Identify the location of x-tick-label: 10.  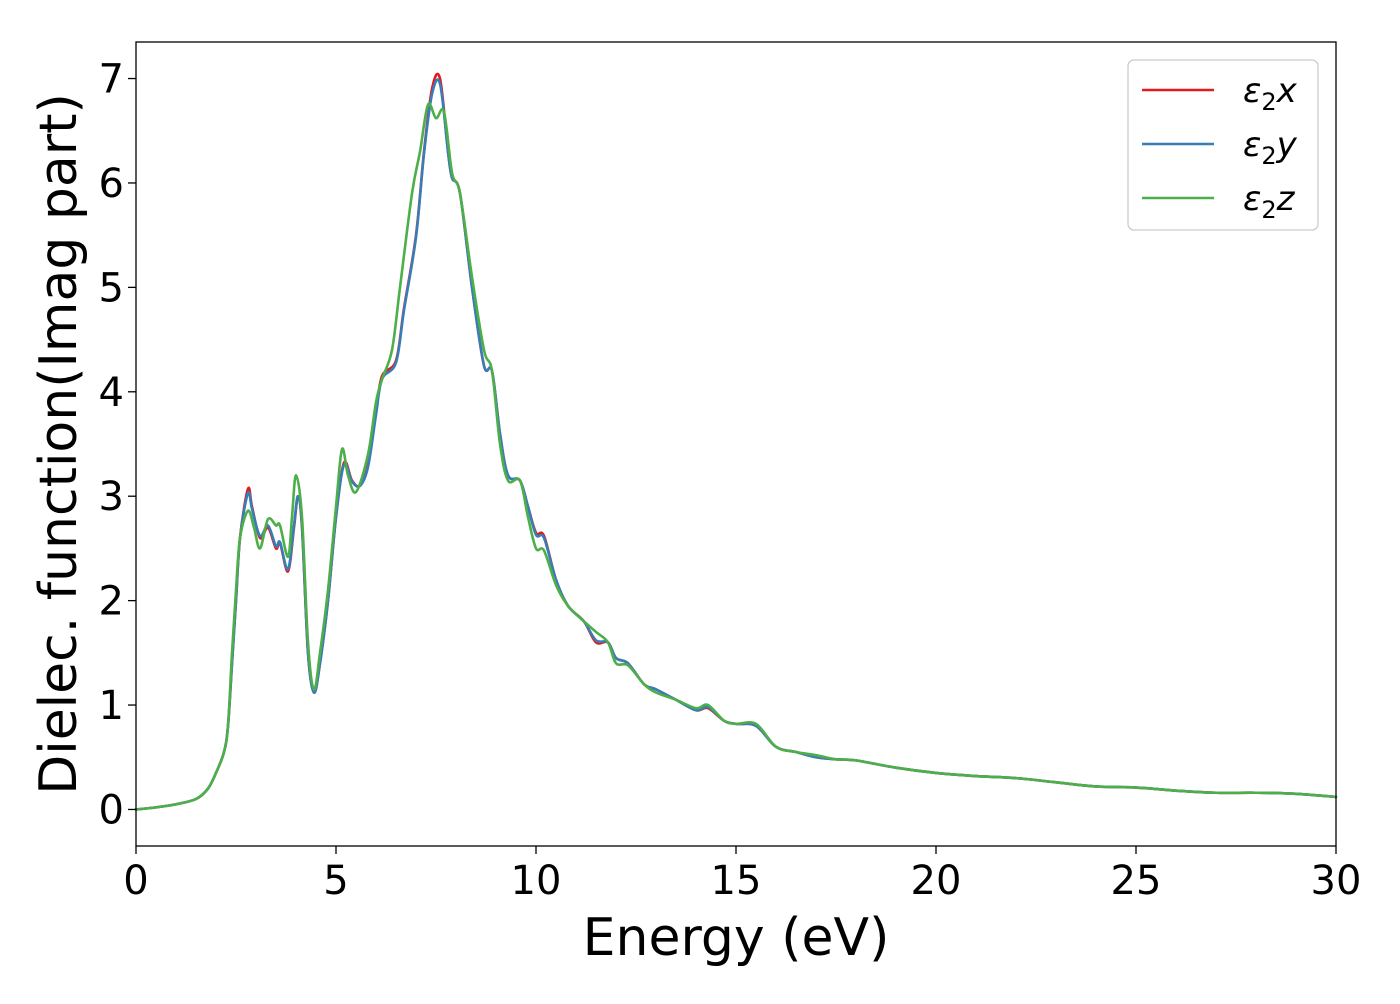
(536, 881).